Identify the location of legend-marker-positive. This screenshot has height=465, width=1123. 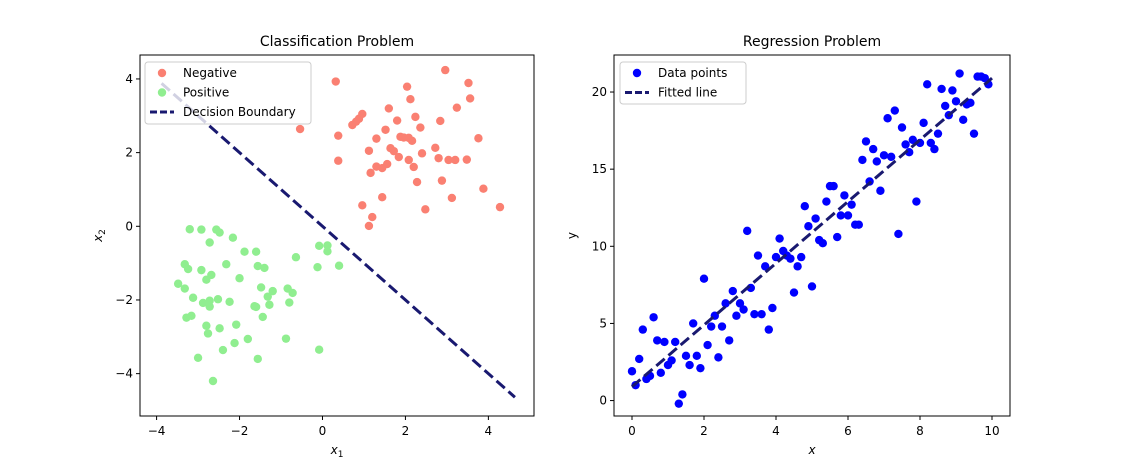
(162, 92).